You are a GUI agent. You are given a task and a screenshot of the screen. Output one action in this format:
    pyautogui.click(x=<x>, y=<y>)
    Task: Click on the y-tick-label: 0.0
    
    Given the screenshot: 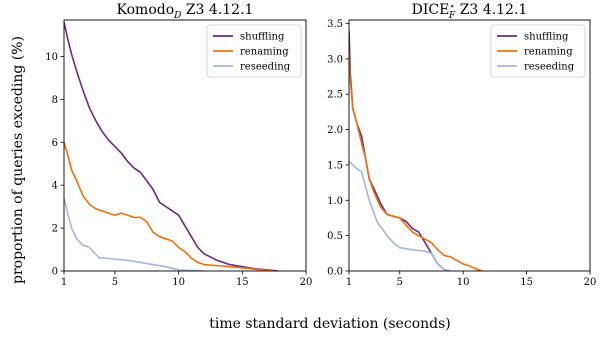 What is the action you would take?
    pyautogui.click(x=335, y=272)
    